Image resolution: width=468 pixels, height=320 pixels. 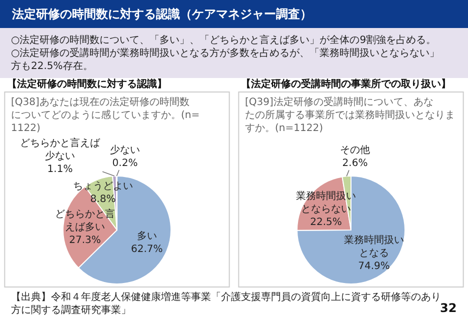 What do you see at coordinates (60, 169) in the screenshot?
I see `data-label: 1.1%` at bounding box center [60, 169].